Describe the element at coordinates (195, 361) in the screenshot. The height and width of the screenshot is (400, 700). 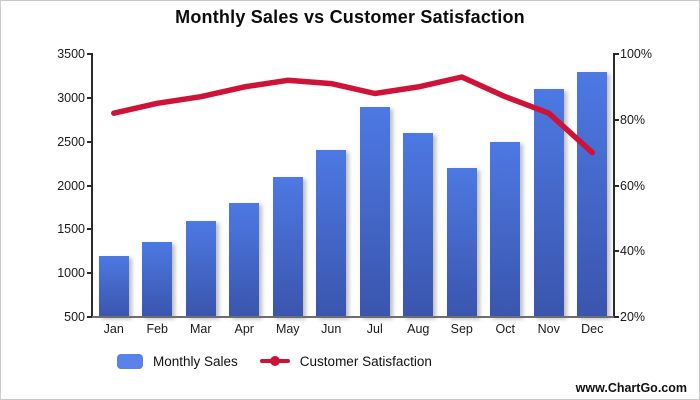
I see `legend-bar-label: Monthly Sales` at that location.